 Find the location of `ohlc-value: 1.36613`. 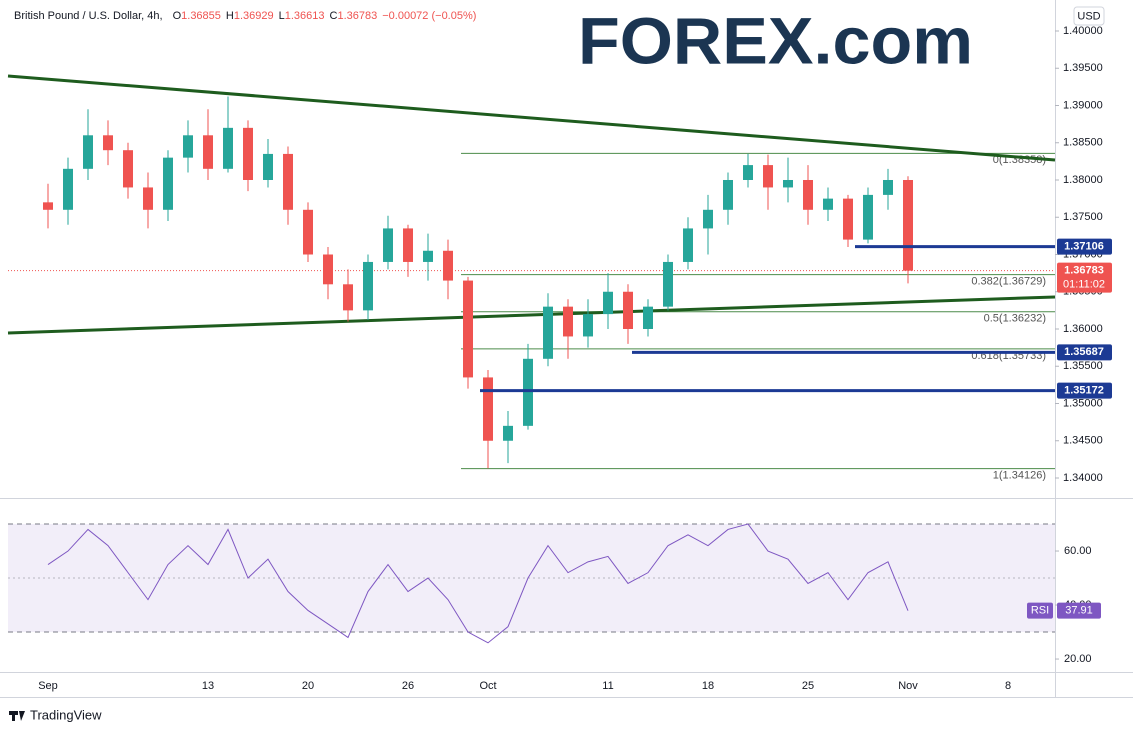

ohlc-value: 1.36613 is located at coordinates (305, 16).